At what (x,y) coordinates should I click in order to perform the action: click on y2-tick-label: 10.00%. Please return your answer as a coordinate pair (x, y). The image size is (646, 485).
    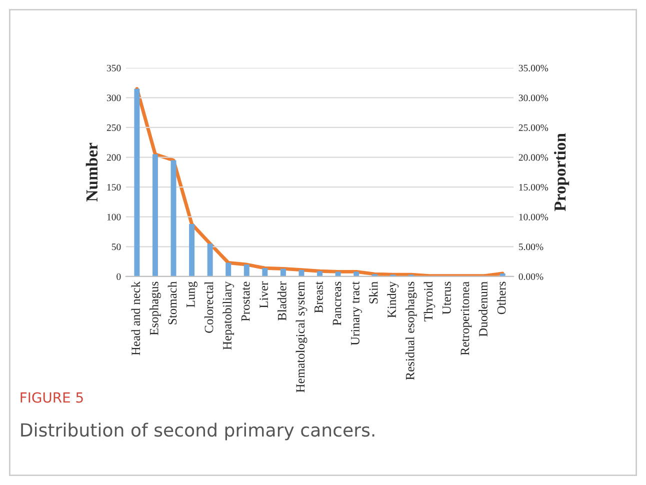
    Looking at the image, I should click on (533, 217).